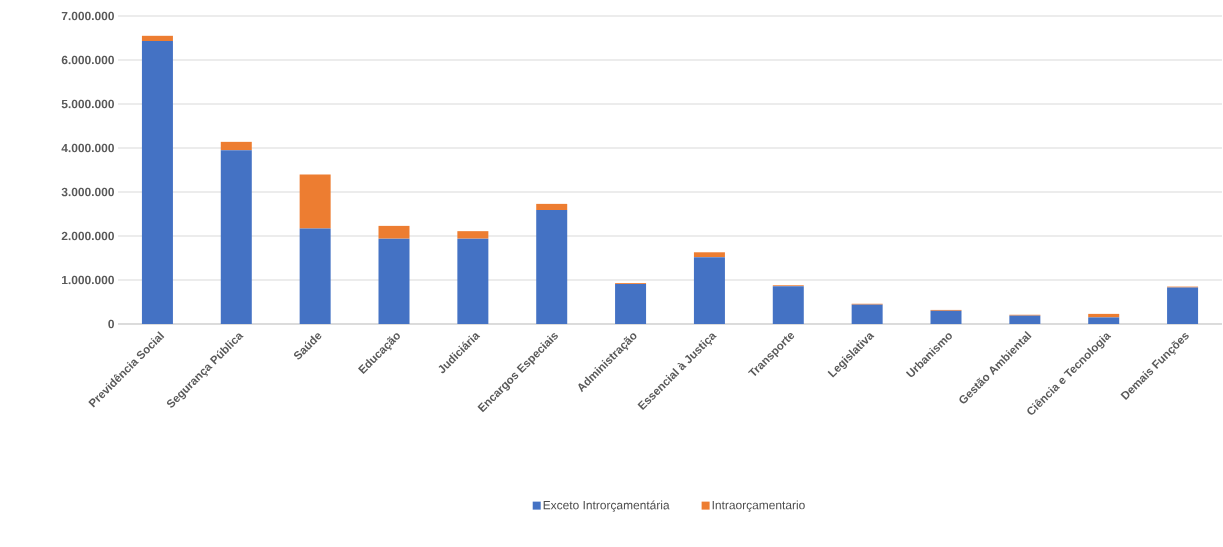  I want to click on y-tick-label: 3.000.000, so click(87, 192).